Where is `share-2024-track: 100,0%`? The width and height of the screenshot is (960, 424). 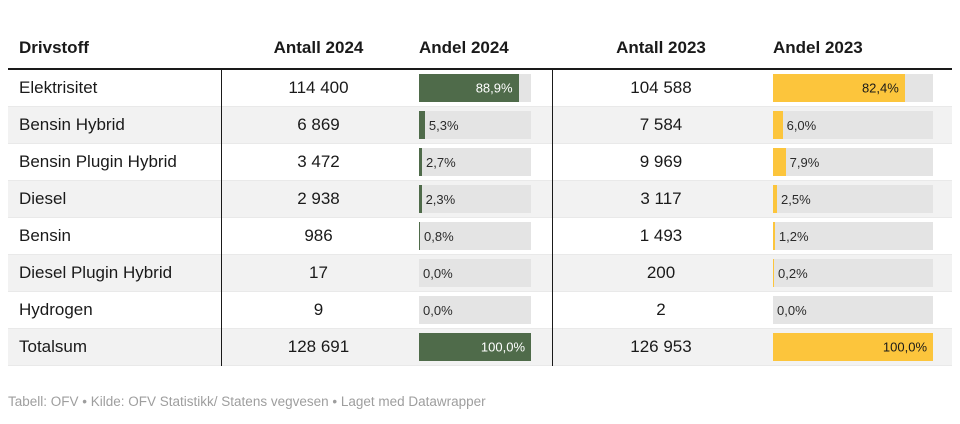 share-2024-track: 100,0% is located at coordinates (475, 347).